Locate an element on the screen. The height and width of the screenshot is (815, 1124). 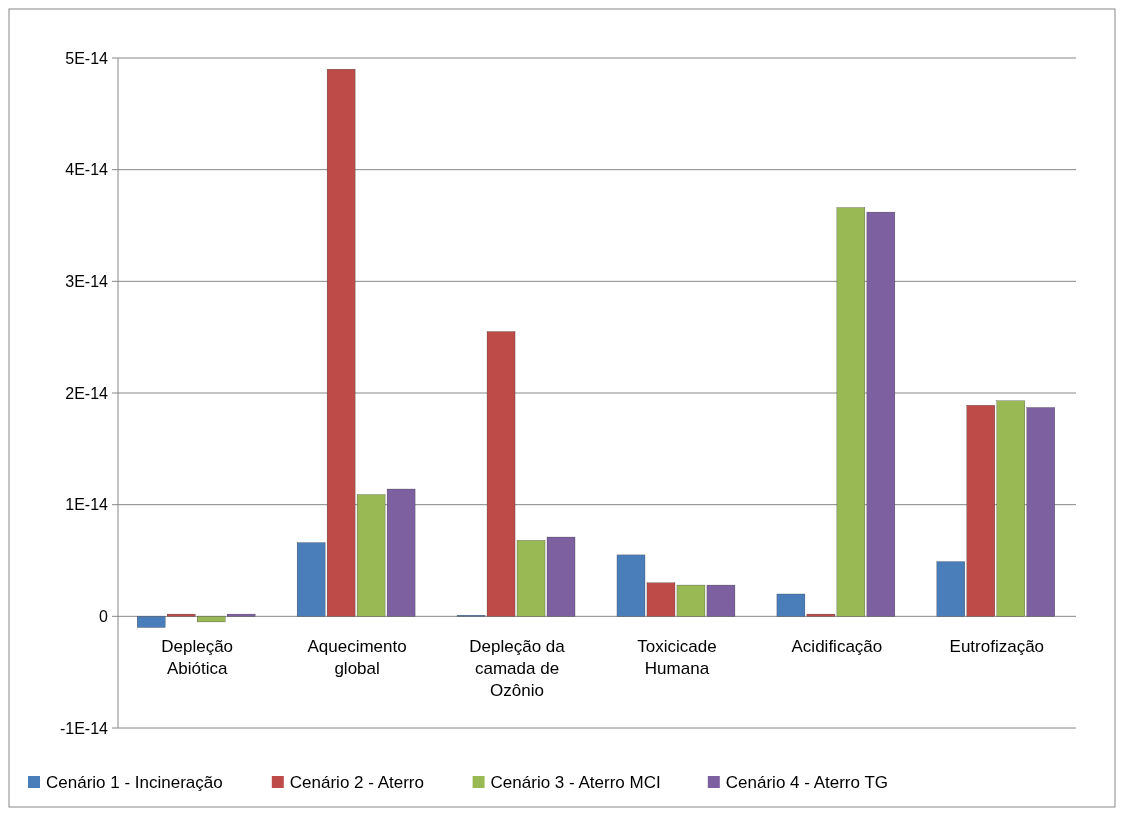
x-tick-label: Toxicicade Humana is located at coordinates (677, 658).